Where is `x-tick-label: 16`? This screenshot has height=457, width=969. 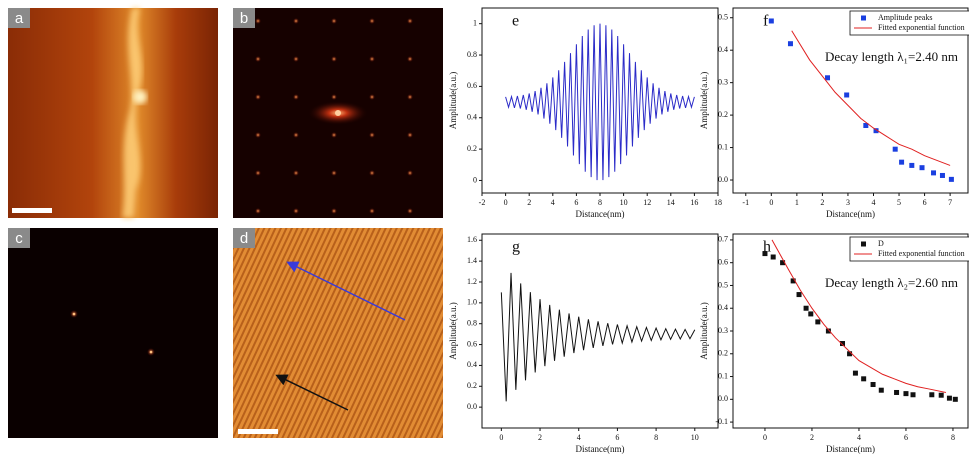 x-tick-label: 16 is located at coordinates (694, 202).